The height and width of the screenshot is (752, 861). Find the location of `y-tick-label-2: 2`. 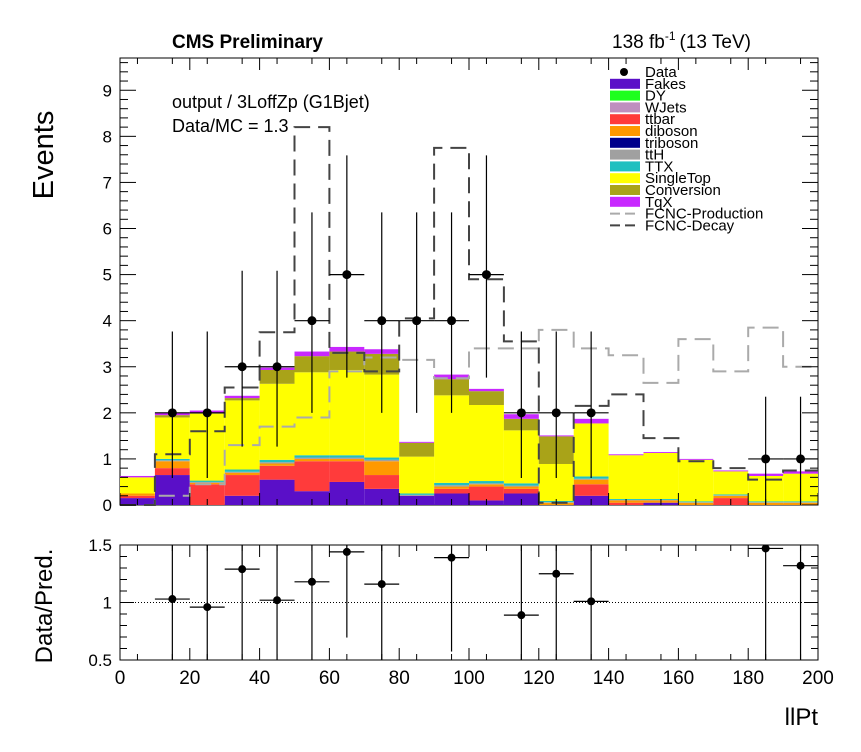

y-tick-label-2: 2 is located at coordinates (107, 413).